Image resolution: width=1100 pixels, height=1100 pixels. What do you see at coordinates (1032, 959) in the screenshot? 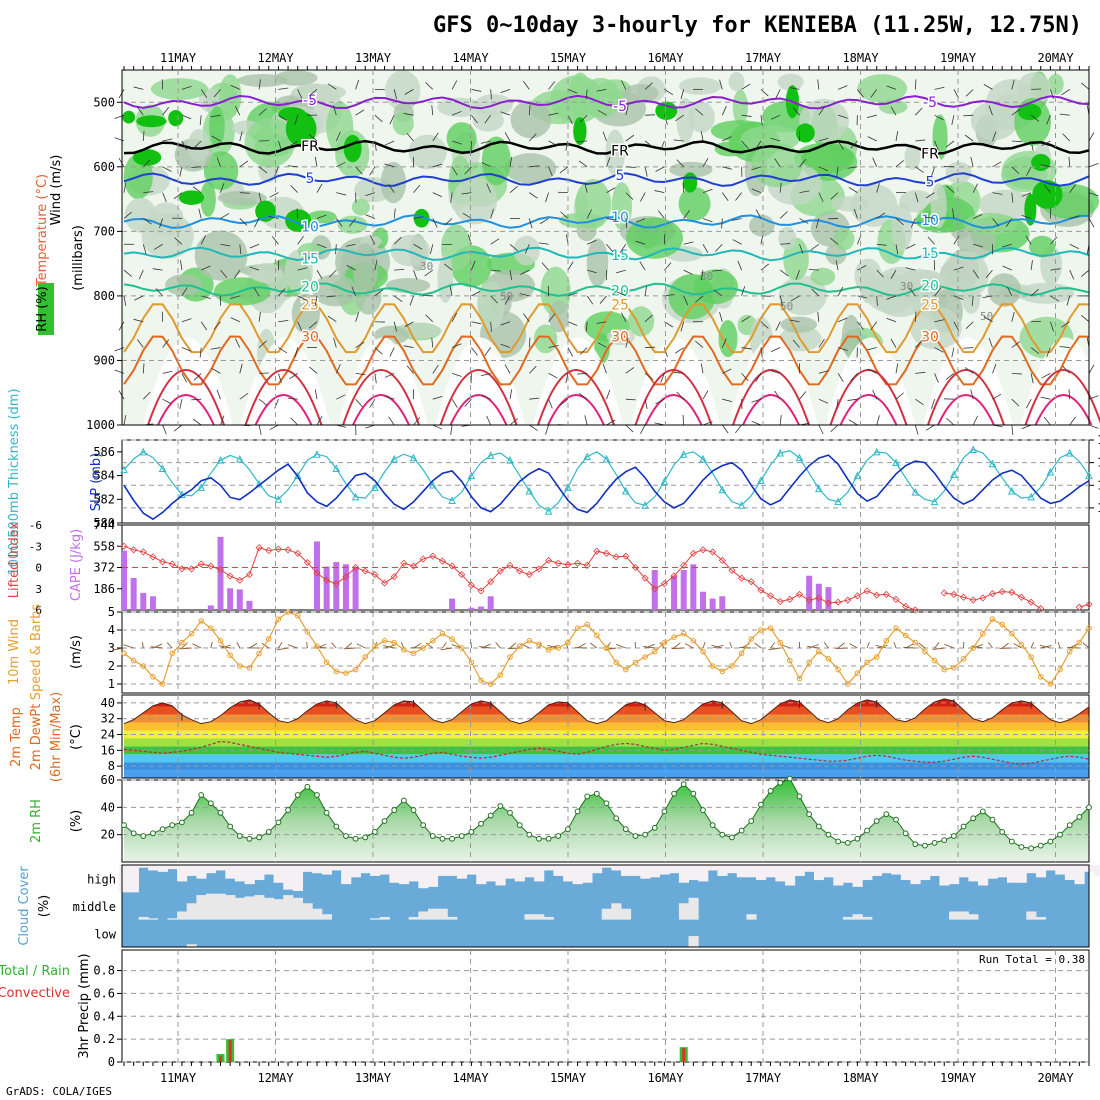
I see `run-total-label: Run Total = 0.38` at bounding box center [1032, 959].